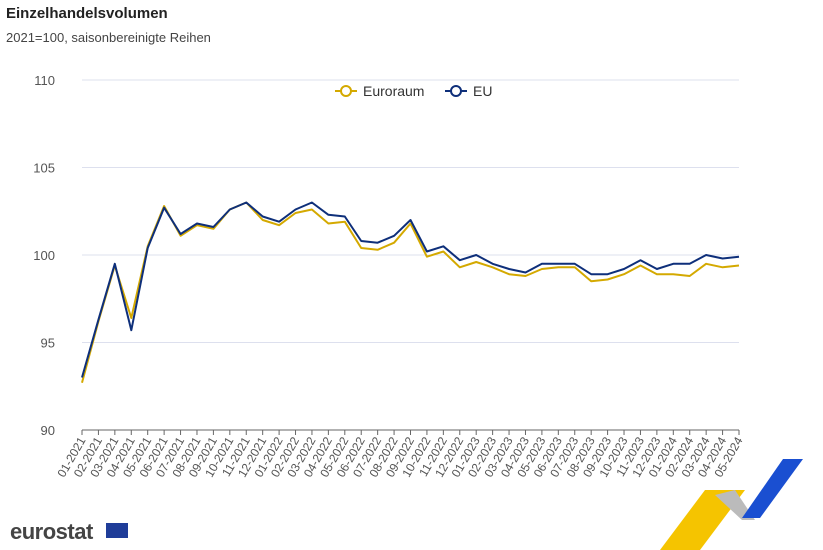  What do you see at coordinates (44, 80) in the screenshot?
I see `y-tick-label: 110` at bounding box center [44, 80].